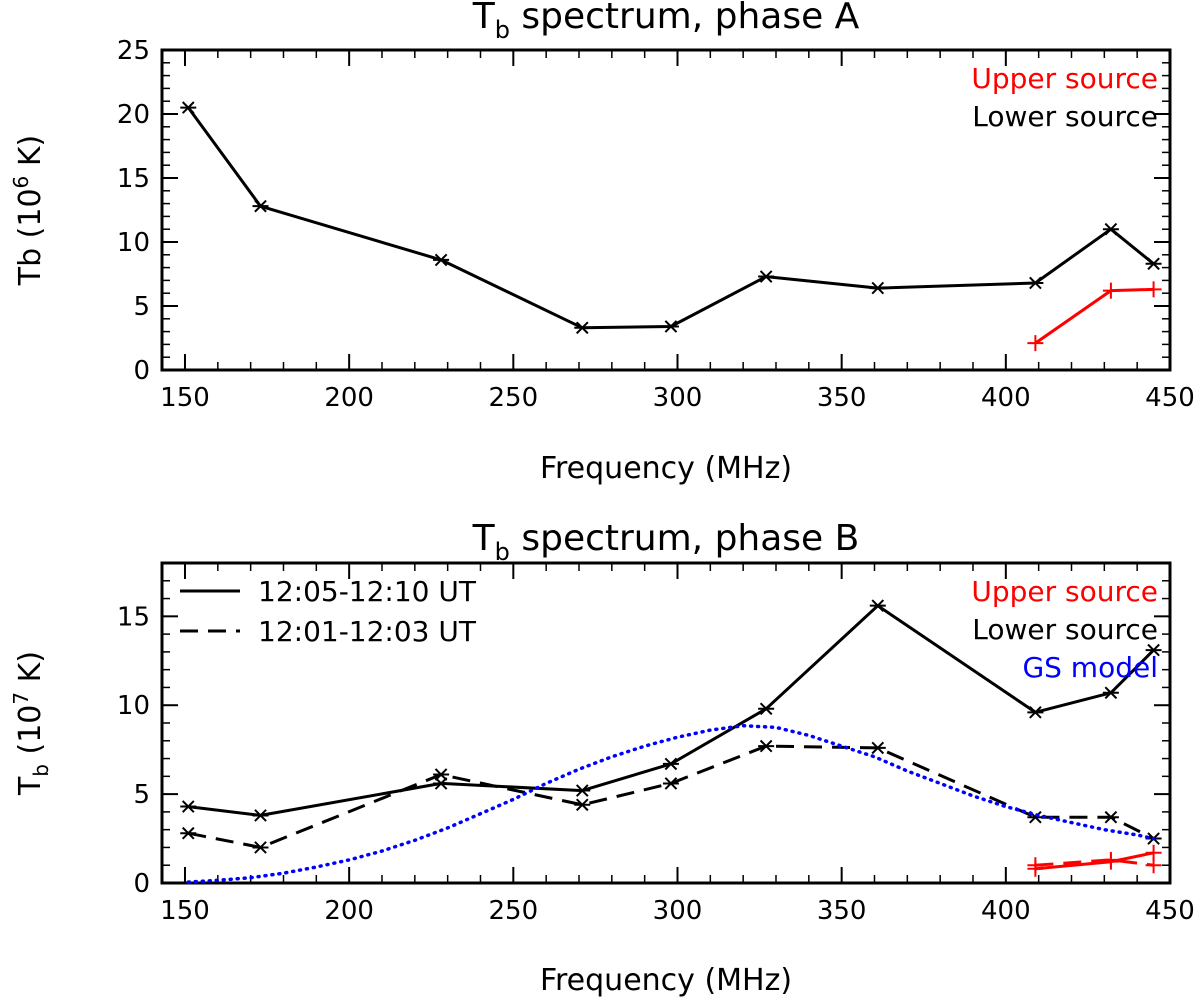  I want to click on y-tick-label: 15, so click(133, 179).